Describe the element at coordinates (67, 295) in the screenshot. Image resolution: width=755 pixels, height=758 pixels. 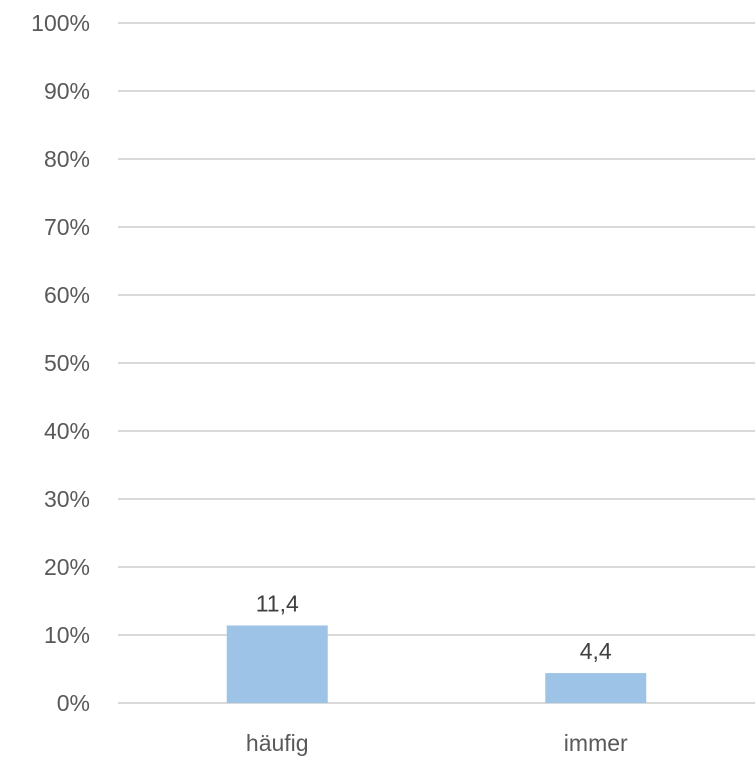
I see `y-tick-label-60: 60%` at that location.